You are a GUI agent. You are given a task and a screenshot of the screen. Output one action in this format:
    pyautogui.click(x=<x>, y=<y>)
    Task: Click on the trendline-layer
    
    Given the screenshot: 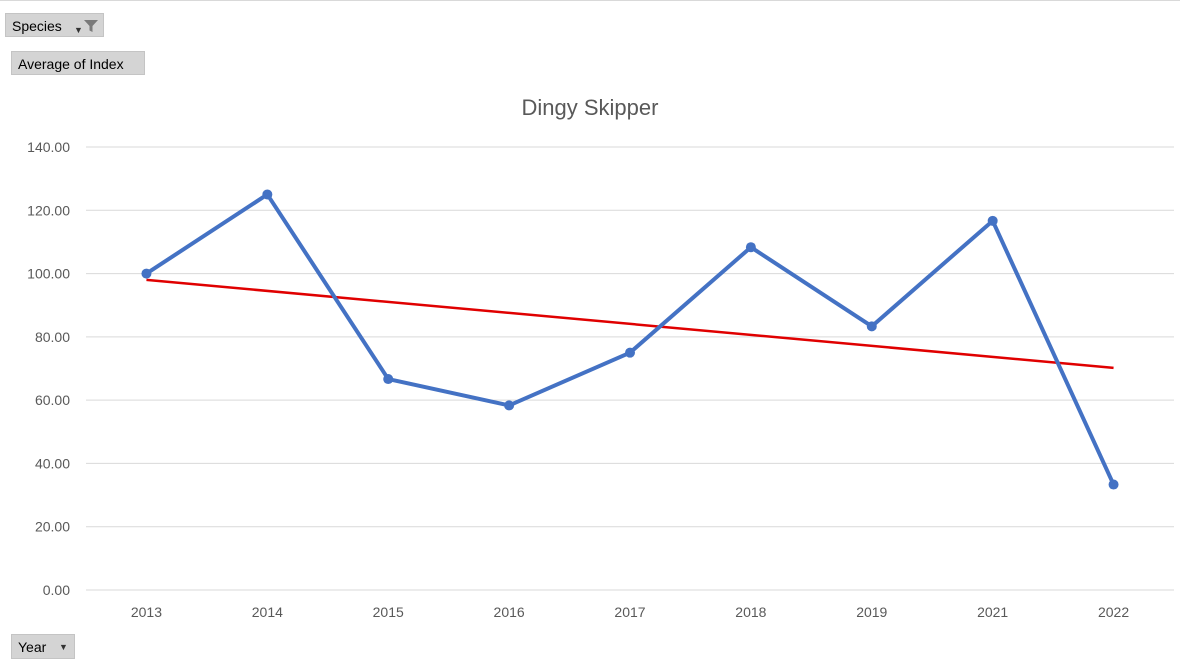 What is the action you would take?
    pyautogui.click(x=630, y=324)
    